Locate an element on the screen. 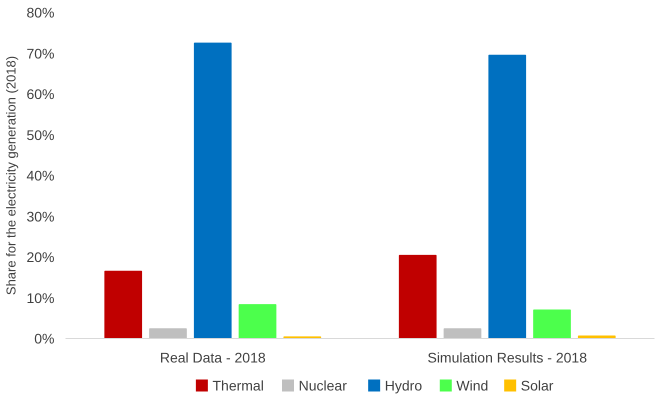 The height and width of the screenshot is (405, 666). x-tick-label: Real Data - 2018 is located at coordinates (213, 358).